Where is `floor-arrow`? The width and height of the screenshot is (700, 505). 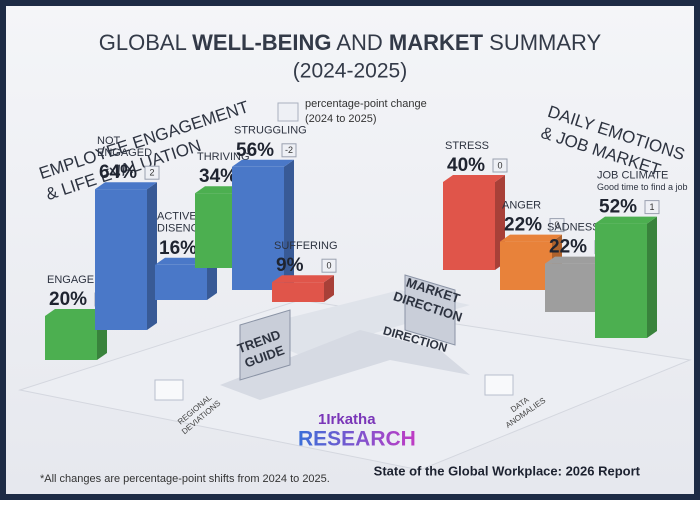
floor-arrow is located at coordinates (345, 365).